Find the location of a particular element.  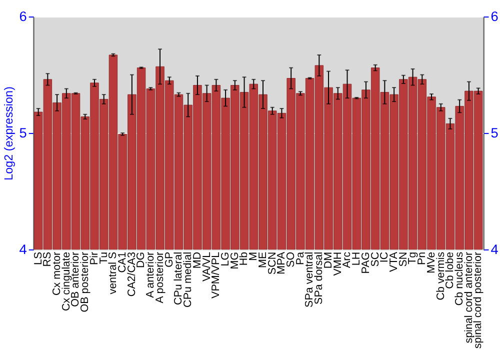

x-tick-label: SC is located at coordinates (375, 259).